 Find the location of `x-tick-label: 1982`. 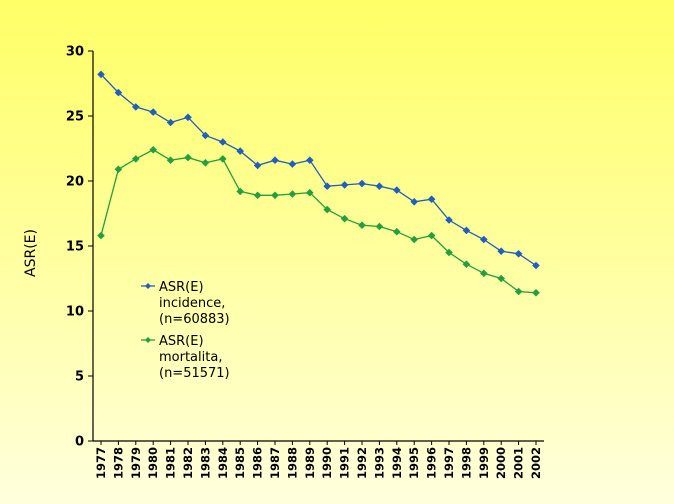

x-tick-label: 1982 is located at coordinates (188, 463).